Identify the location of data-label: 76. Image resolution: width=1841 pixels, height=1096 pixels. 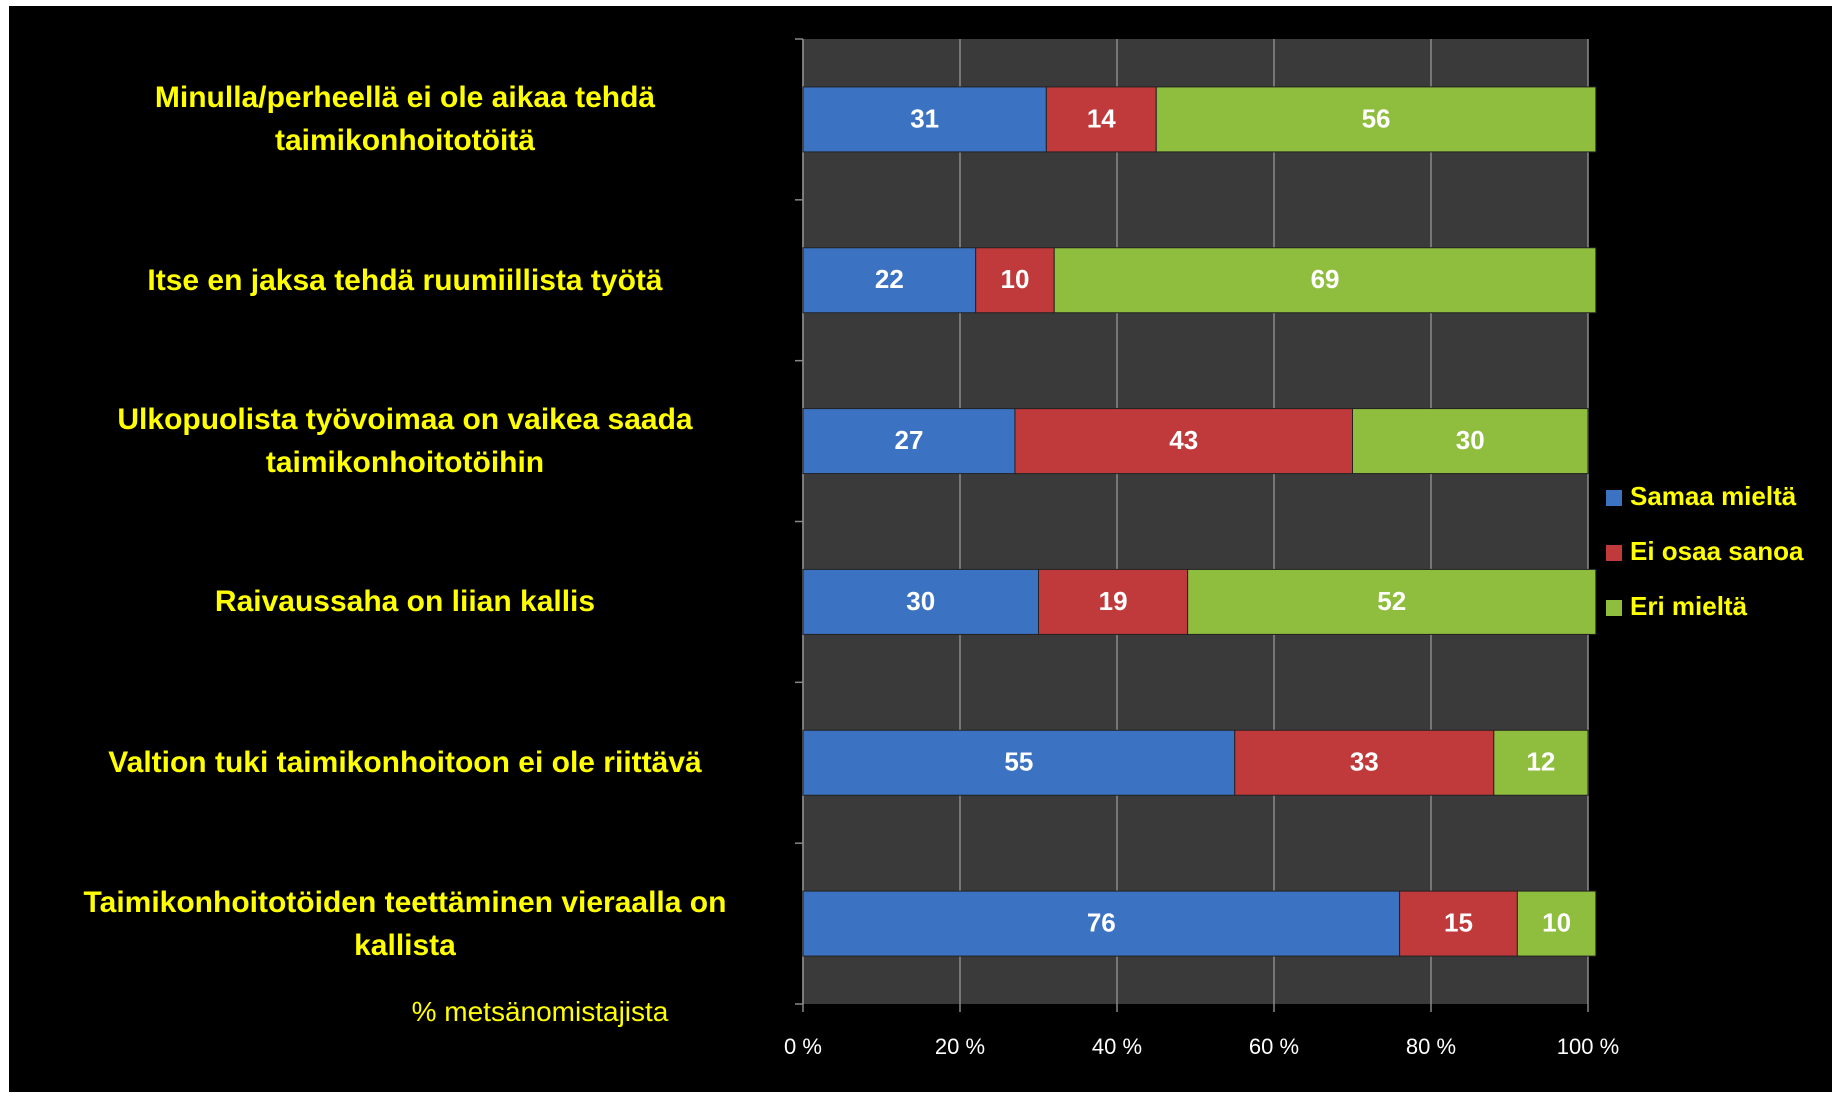
(1101, 922).